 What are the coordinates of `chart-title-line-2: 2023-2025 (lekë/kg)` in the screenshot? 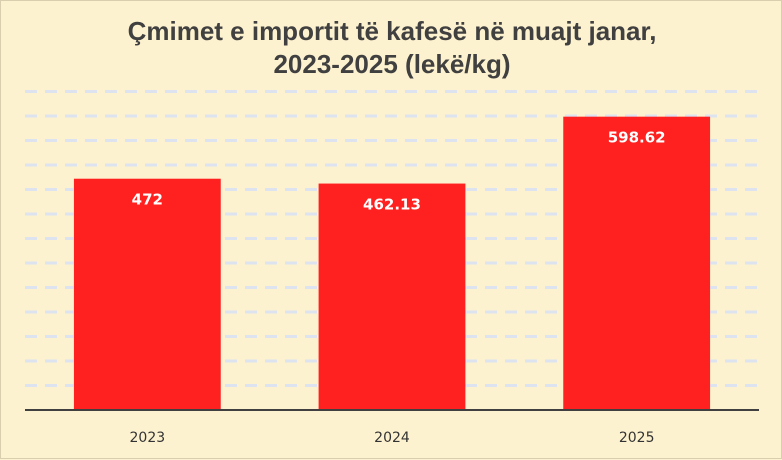 It's located at (392, 64).